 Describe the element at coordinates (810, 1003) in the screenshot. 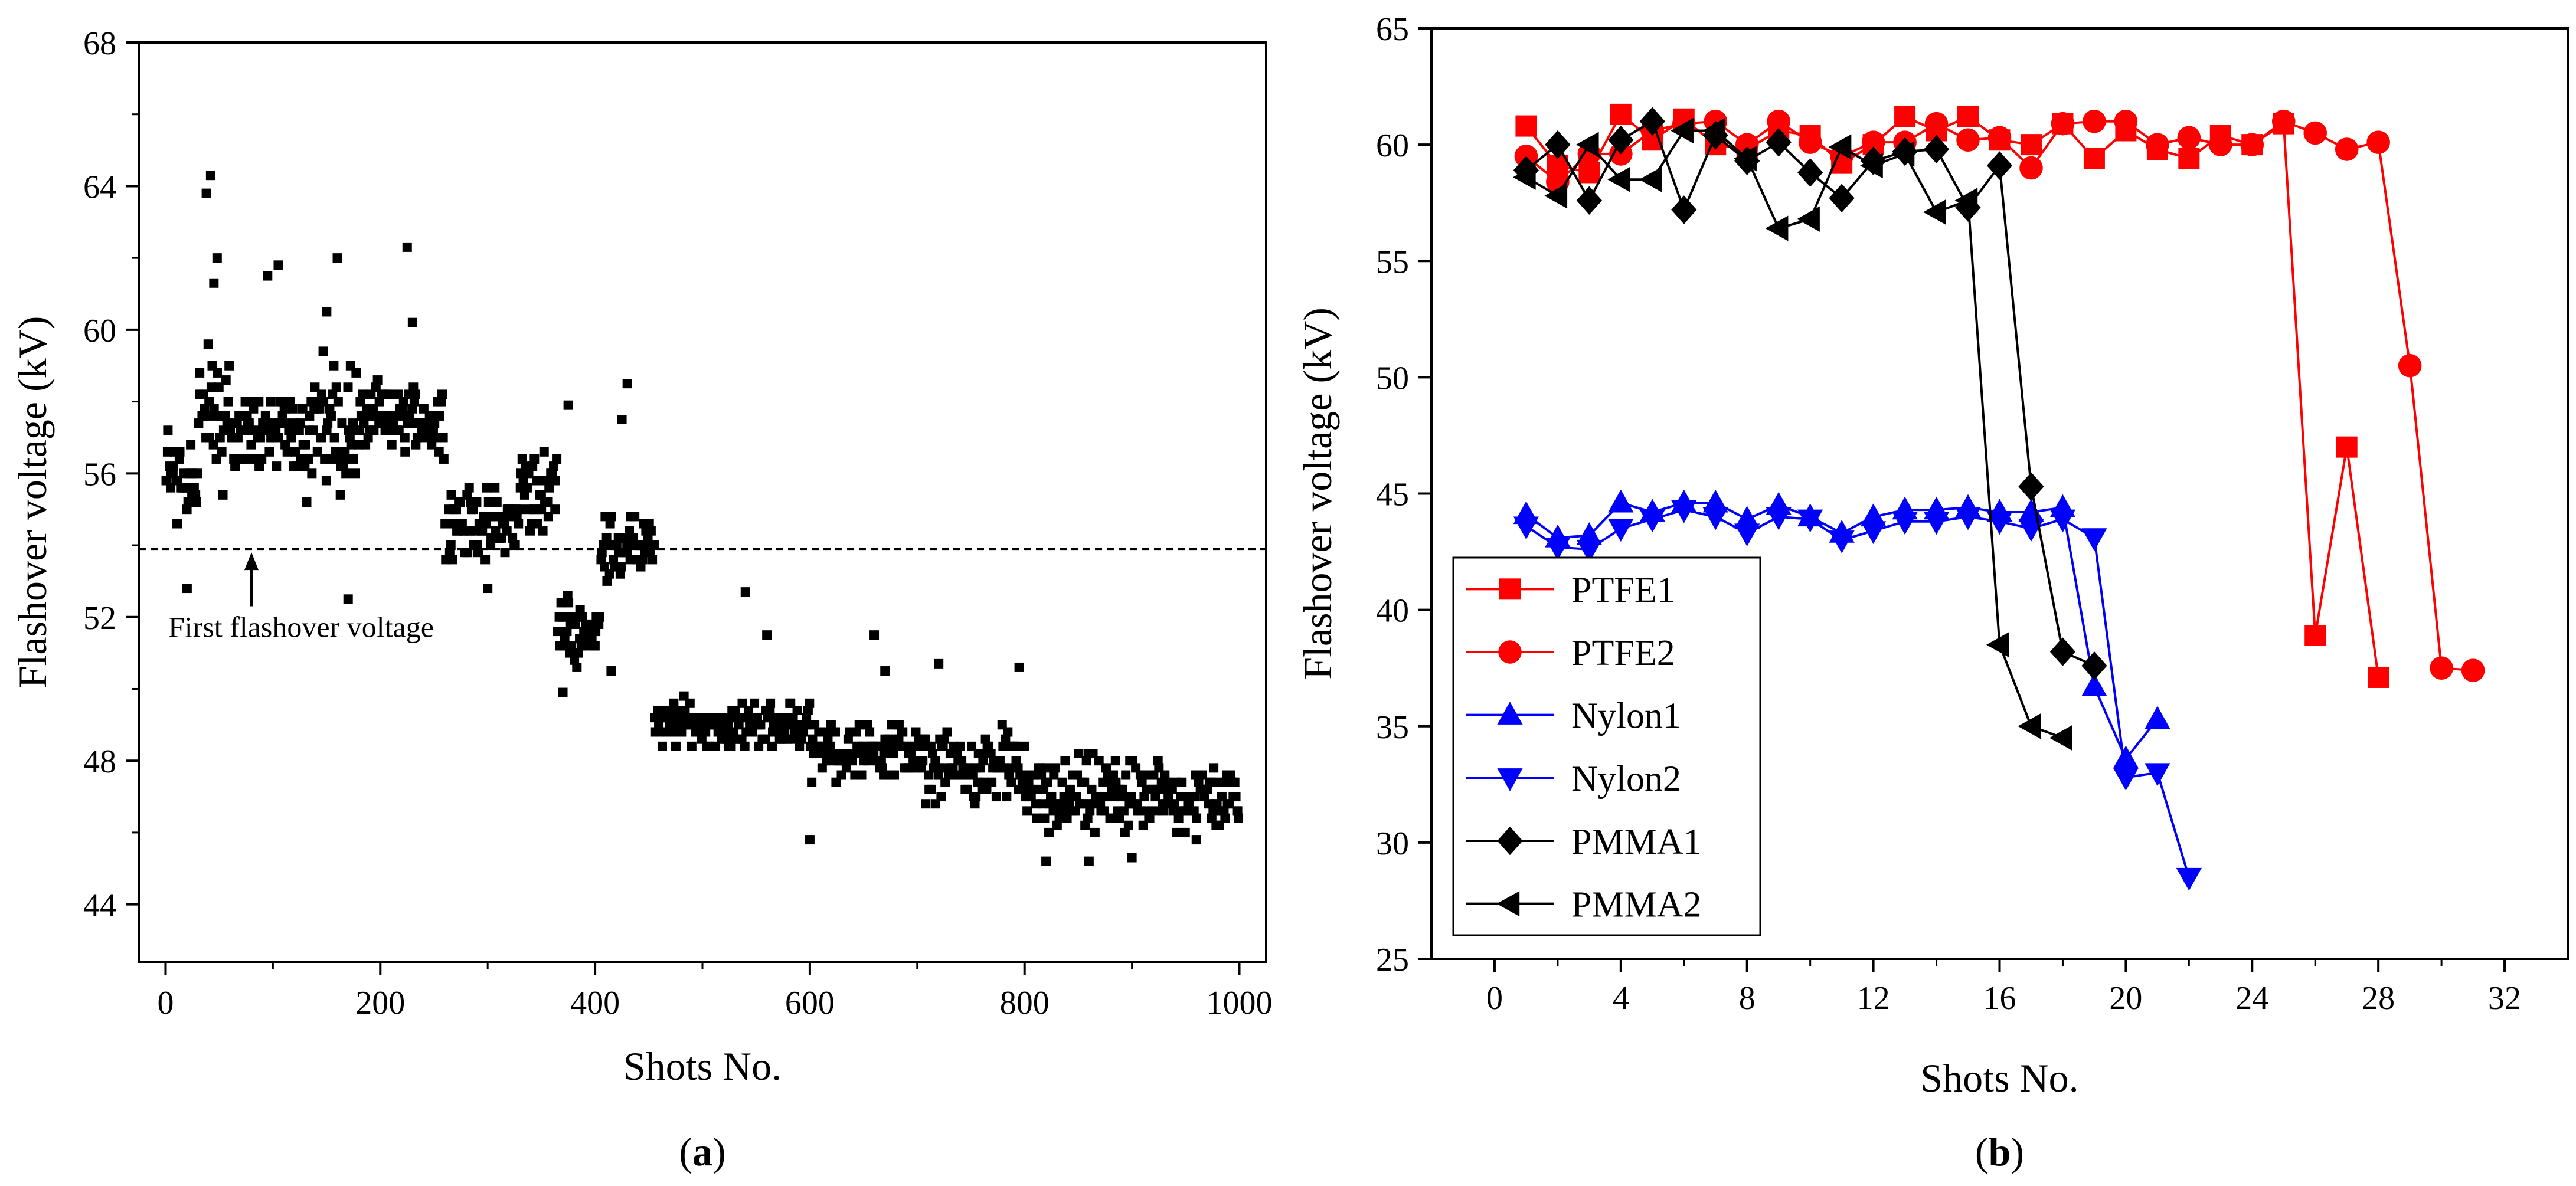

I see `chart-a-x-tick-label: 600` at that location.